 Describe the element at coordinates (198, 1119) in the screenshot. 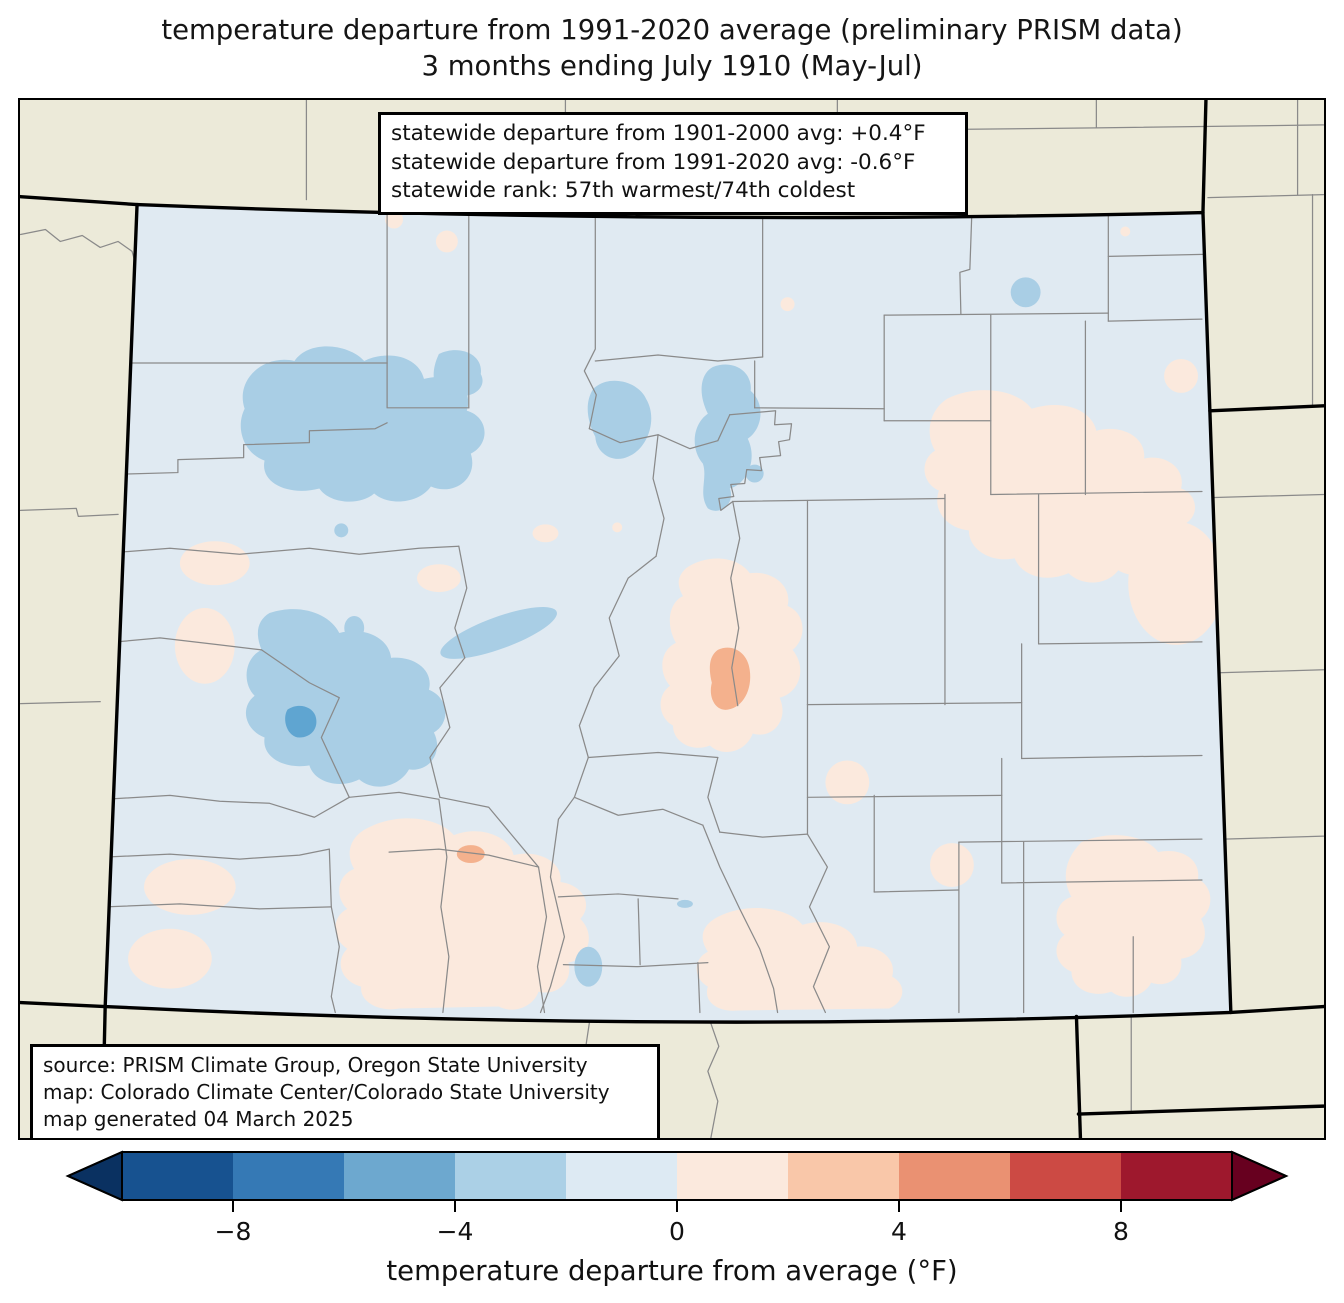

I see `source-line-3: map generated 04 March 2025` at that location.